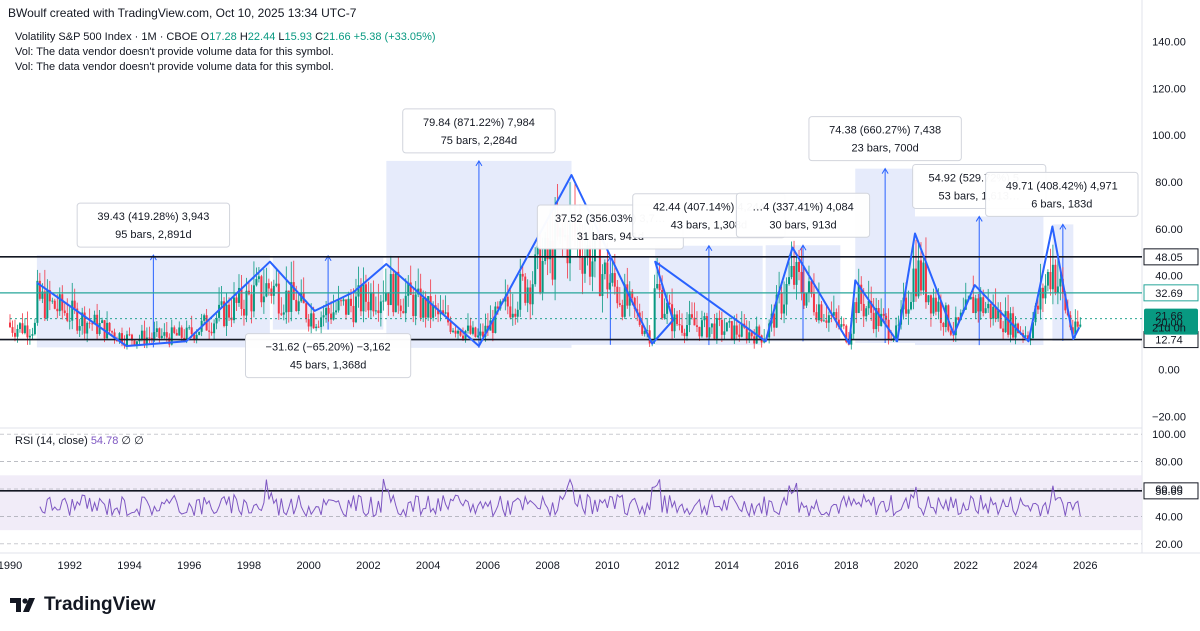 Image resolution: width=1200 pixels, height=631 pixels. I want to click on ohlc-low-value: 15.93, so click(298, 37).